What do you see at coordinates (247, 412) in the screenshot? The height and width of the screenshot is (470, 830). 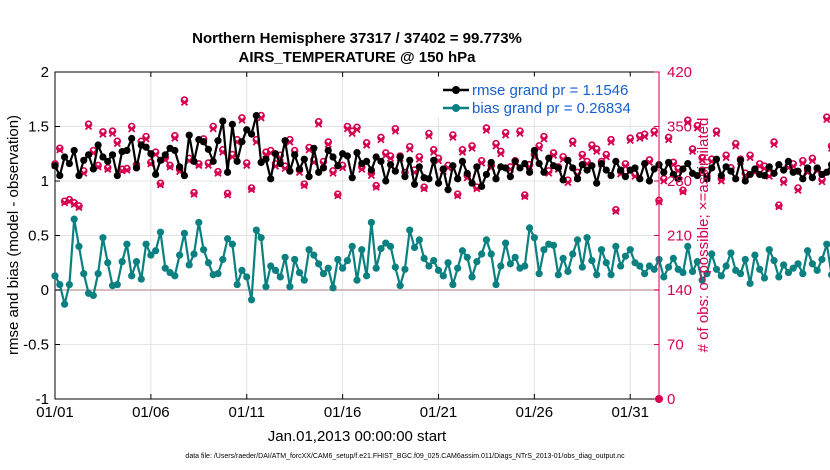 I see `x-tick-label: 01/11` at bounding box center [247, 412].